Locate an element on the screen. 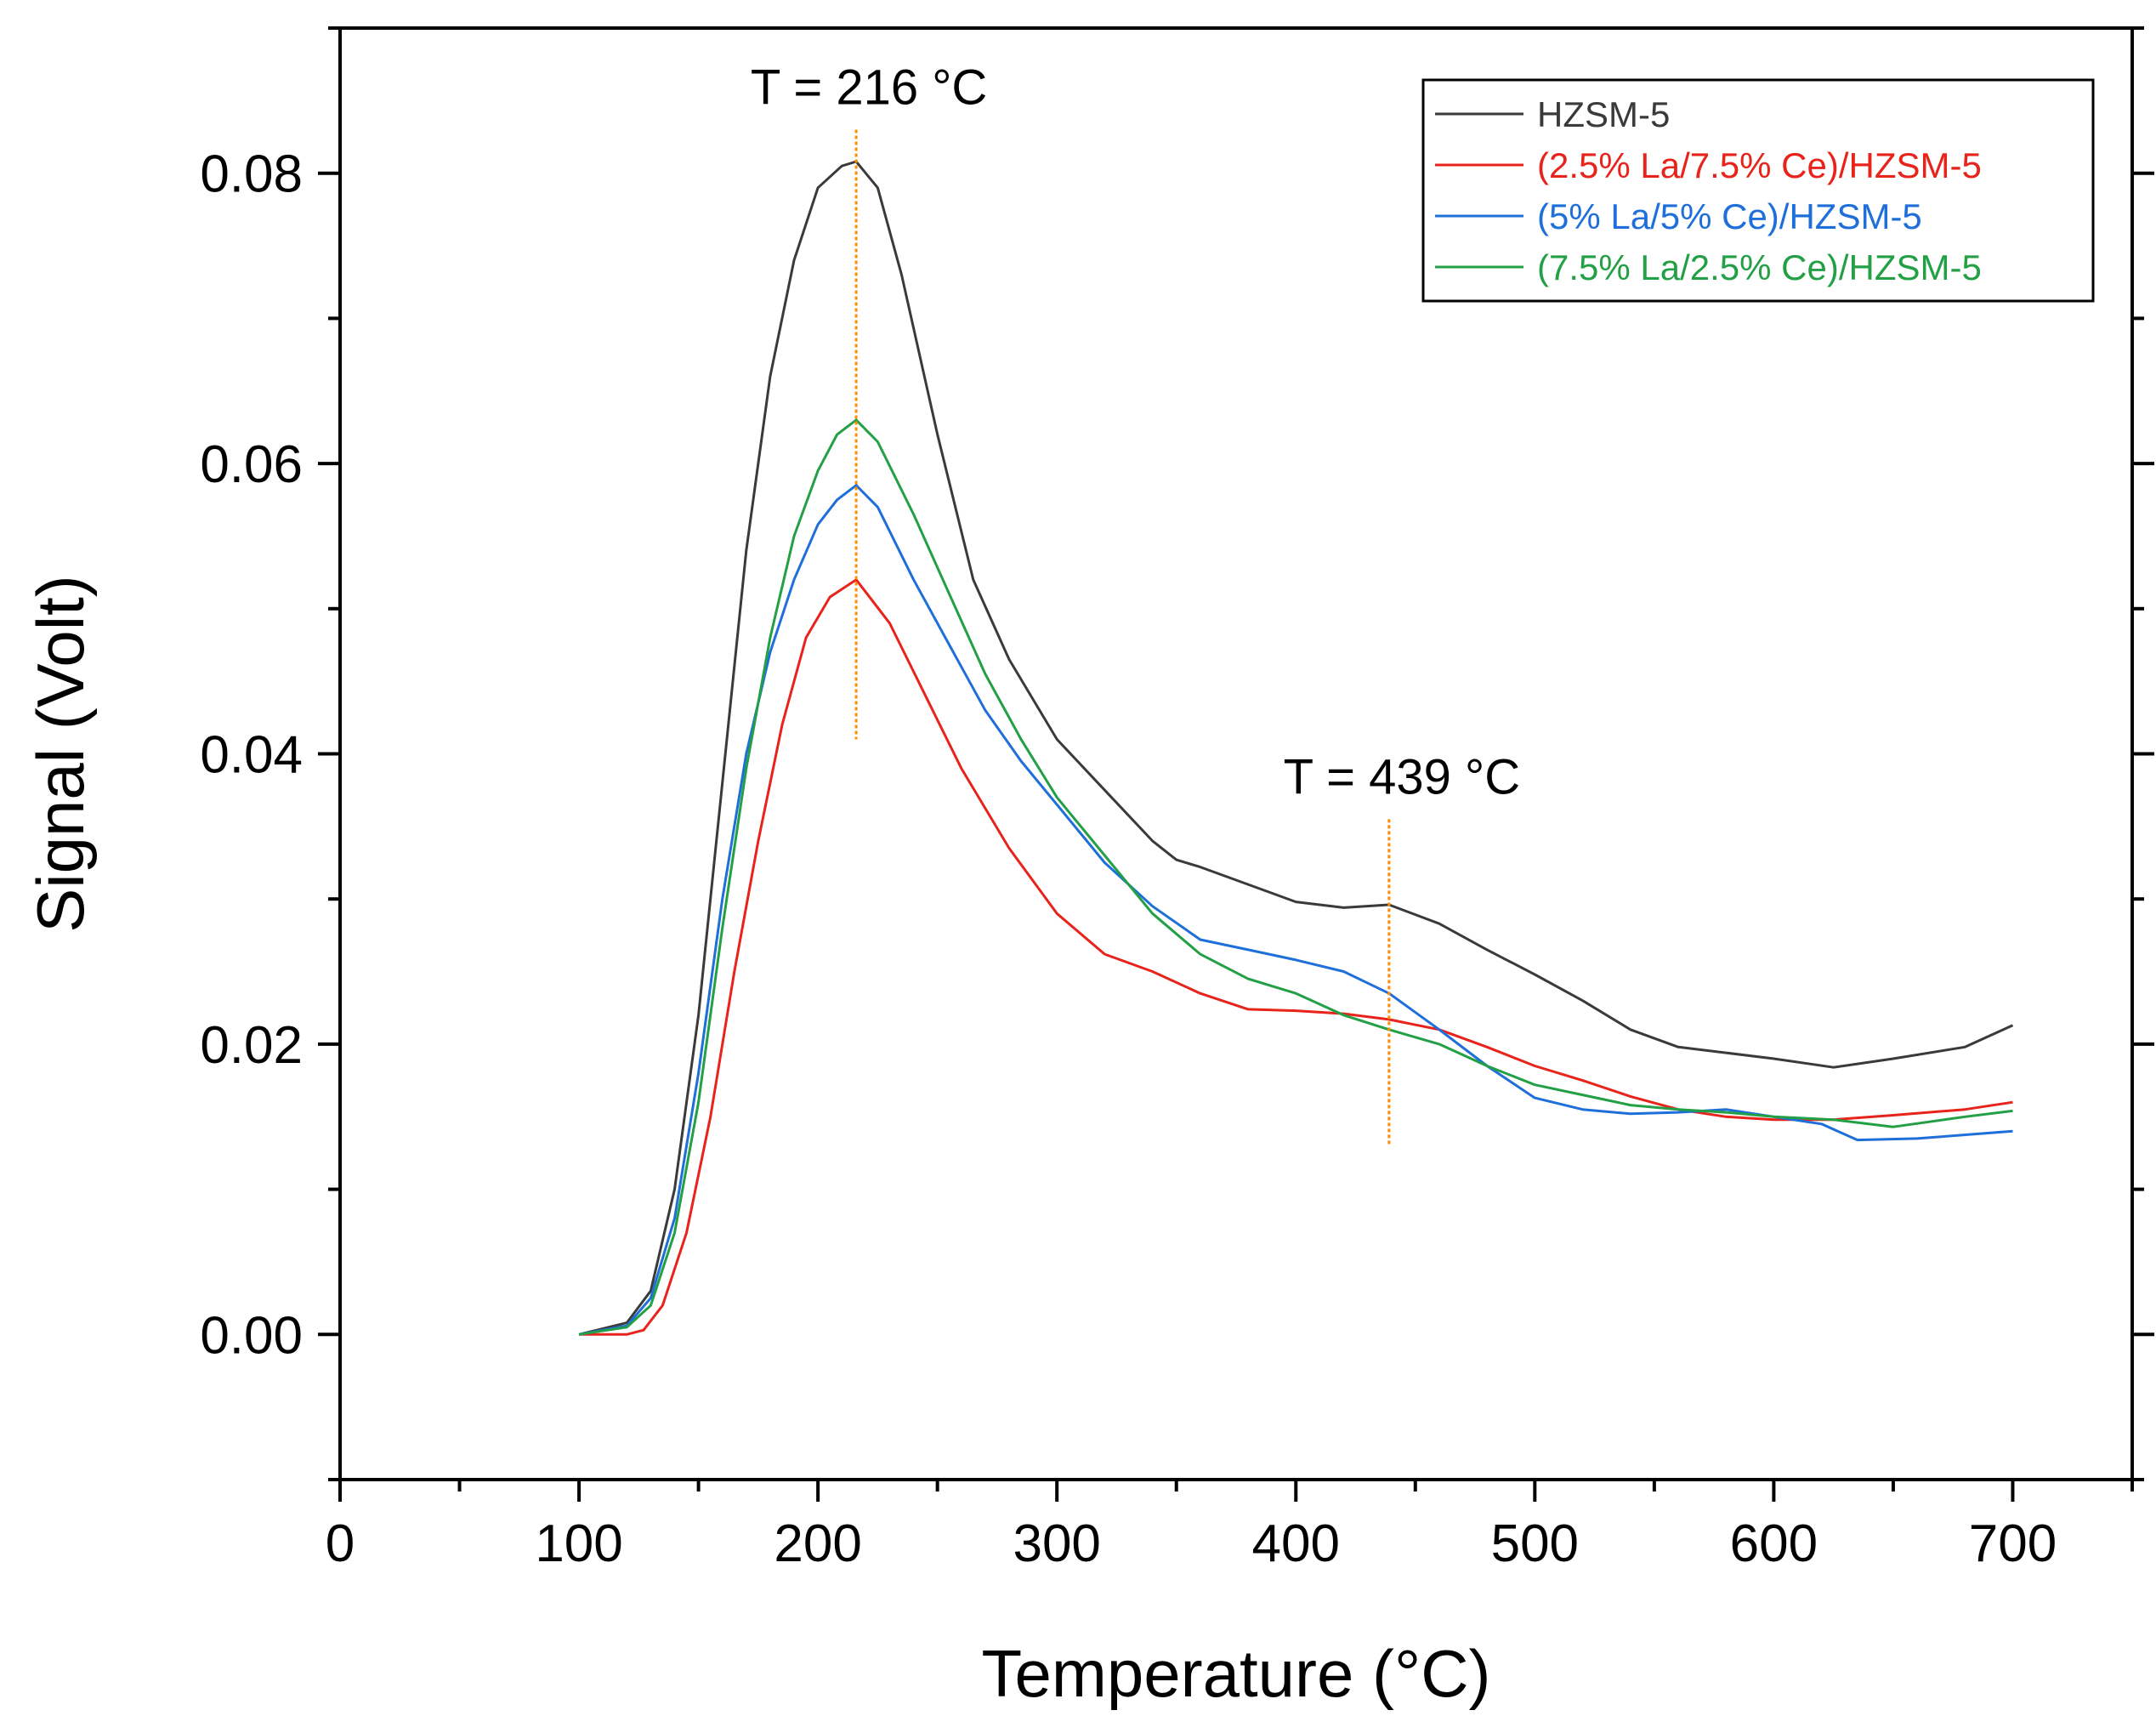 This screenshot has height=1733, width=2156. legend-label: (5% La/5% Ce)/HZSM-5 is located at coordinates (1730, 216).